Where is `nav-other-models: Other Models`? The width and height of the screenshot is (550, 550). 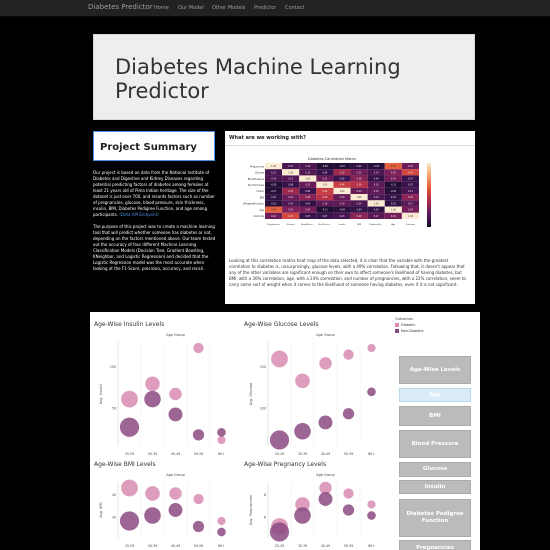
nav-other-models: Other Models is located at coordinates (229, 8).